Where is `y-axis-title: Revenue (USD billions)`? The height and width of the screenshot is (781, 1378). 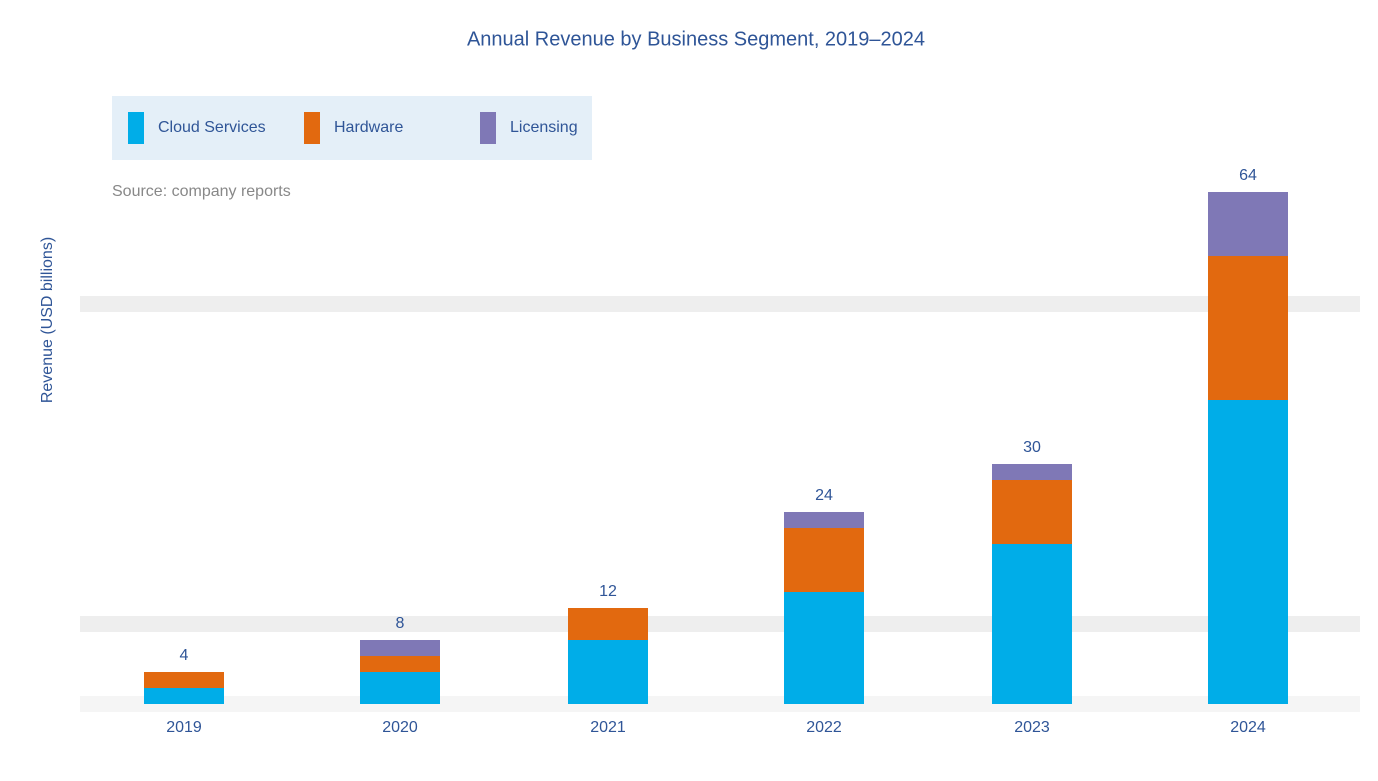 y-axis-title: Revenue (USD billions) is located at coordinates (47, 320).